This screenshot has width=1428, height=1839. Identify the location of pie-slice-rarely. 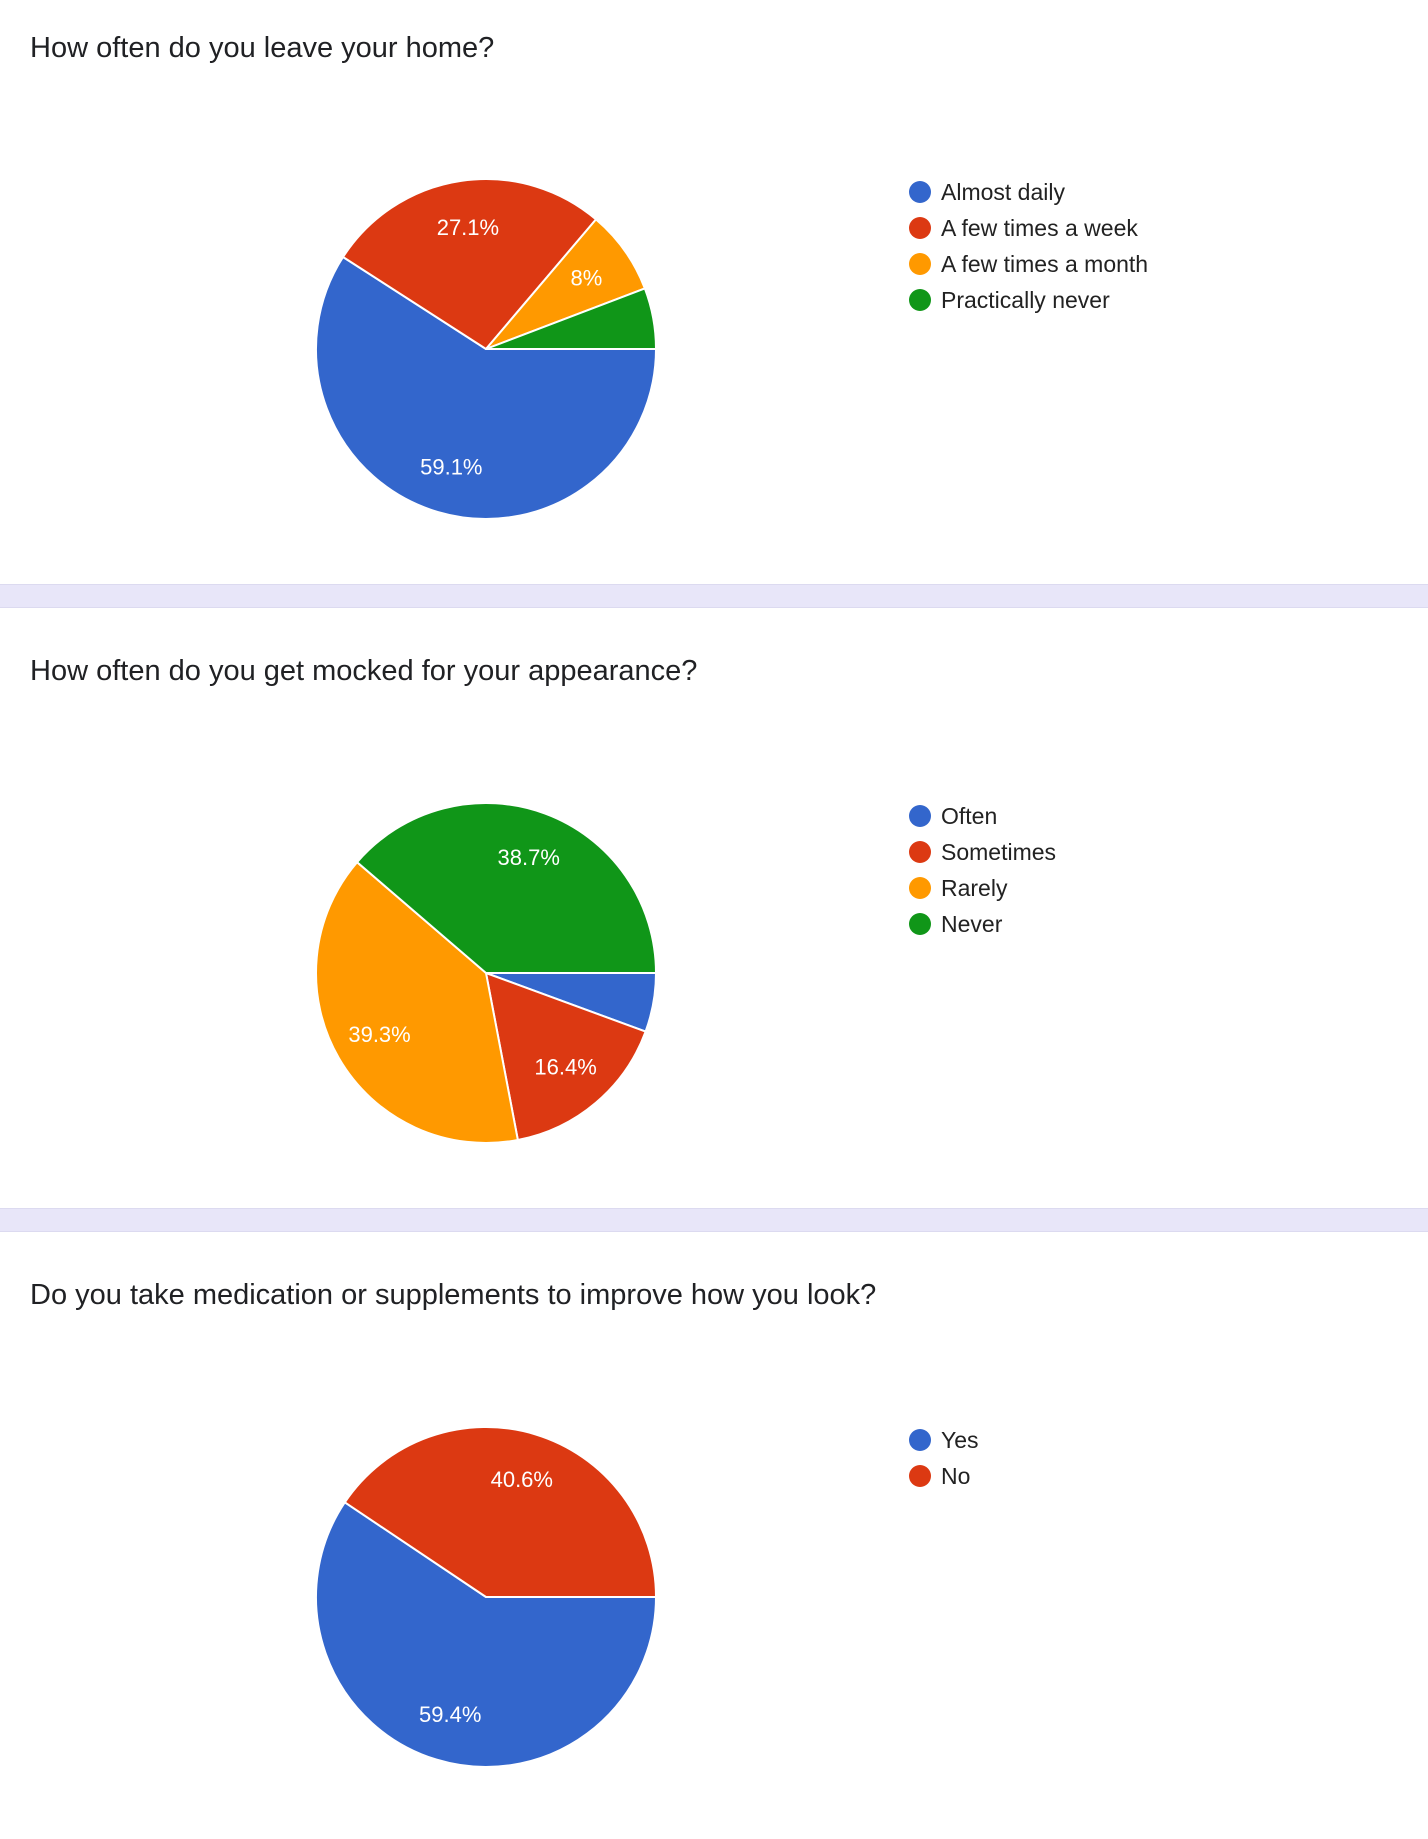
(417, 1002).